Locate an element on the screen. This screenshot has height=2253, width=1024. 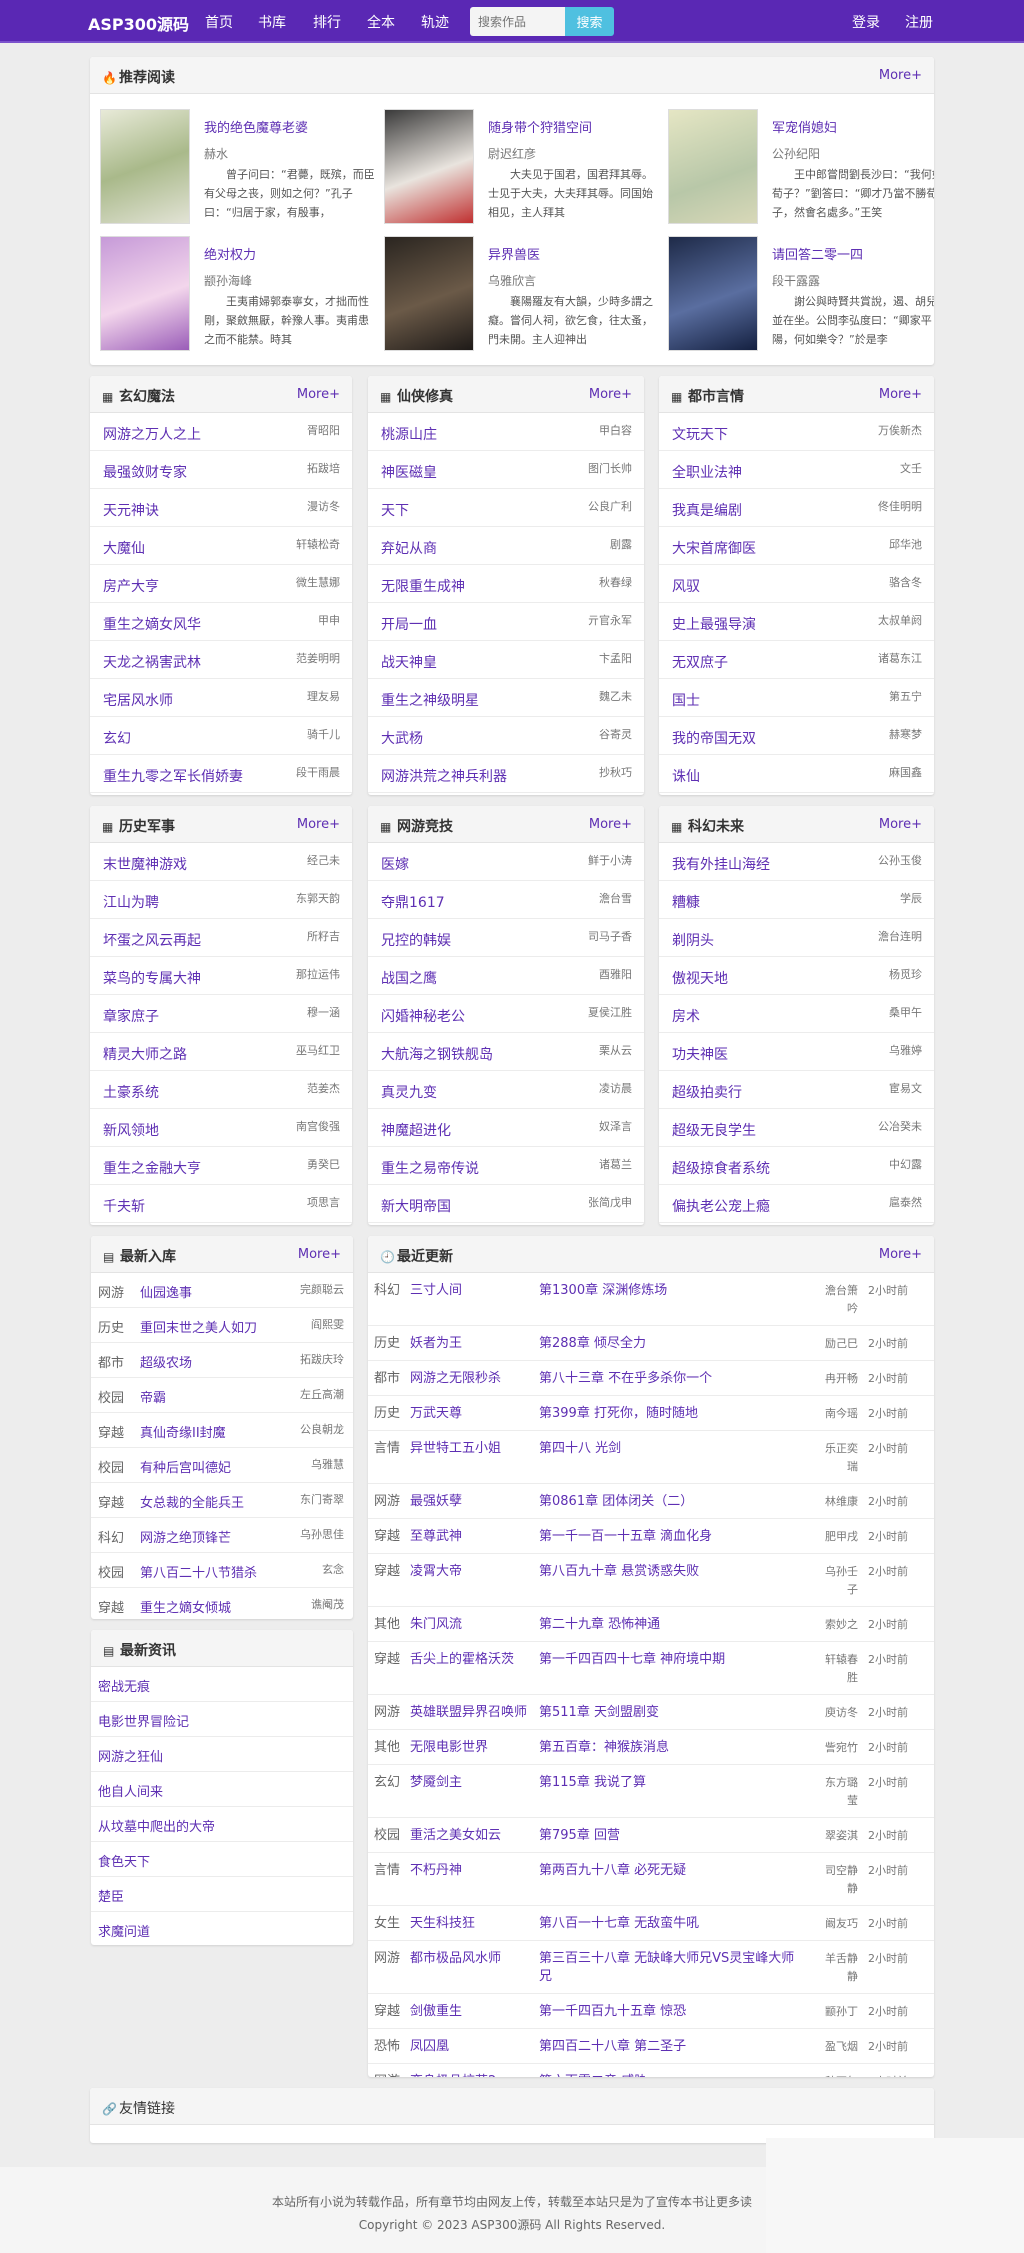
book-link: 大宋首席御医 is located at coordinates (714, 549).